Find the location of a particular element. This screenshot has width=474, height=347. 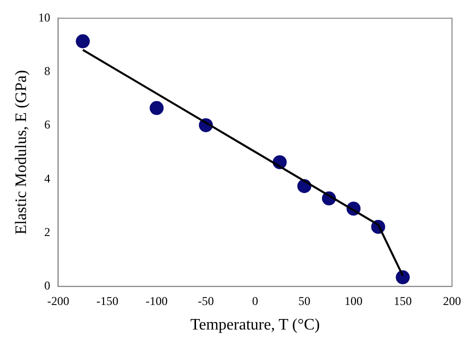

y-tick-label: 8 is located at coordinates (47, 71).